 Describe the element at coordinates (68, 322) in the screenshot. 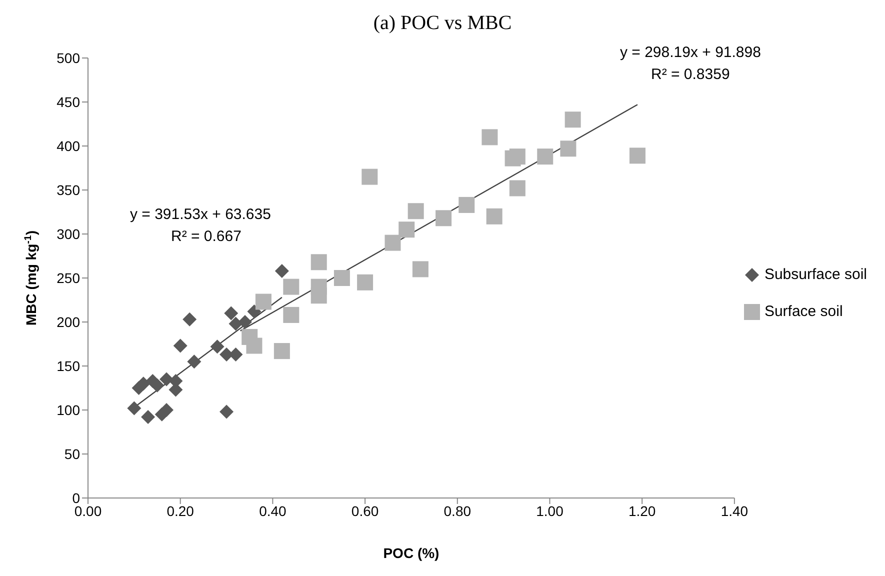

I see `y-tick-label: 200` at that location.